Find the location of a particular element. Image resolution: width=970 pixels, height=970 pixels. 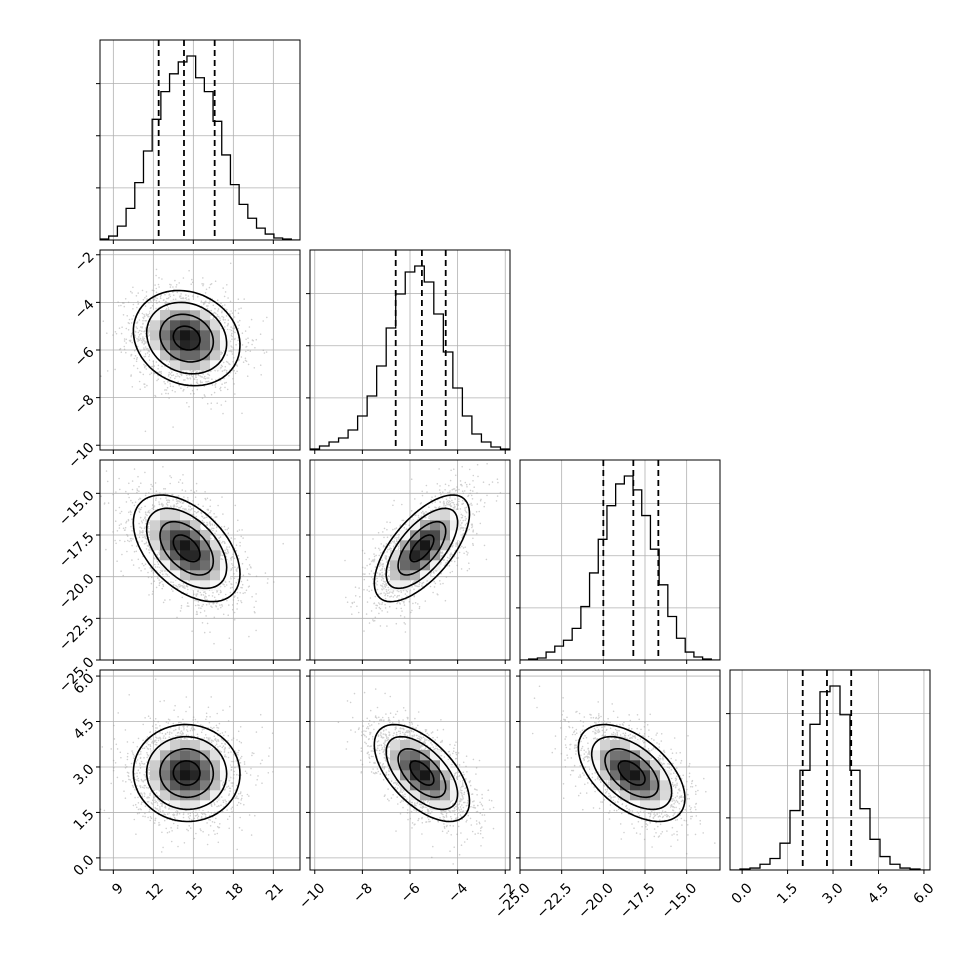

y-tick-label-2-3: −17.5 is located at coordinates (77, 550).